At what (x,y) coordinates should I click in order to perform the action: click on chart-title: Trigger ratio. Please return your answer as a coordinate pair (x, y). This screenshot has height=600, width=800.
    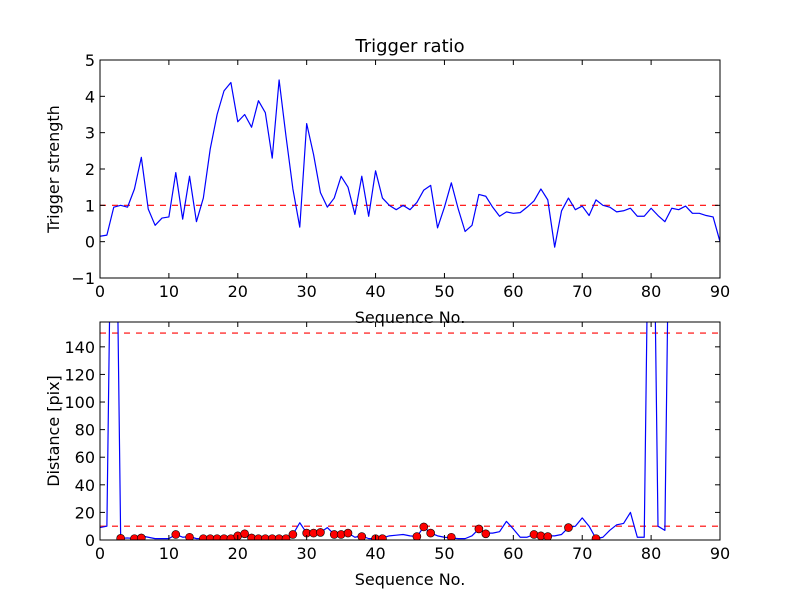
    Looking at the image, I should click on (409, 46).